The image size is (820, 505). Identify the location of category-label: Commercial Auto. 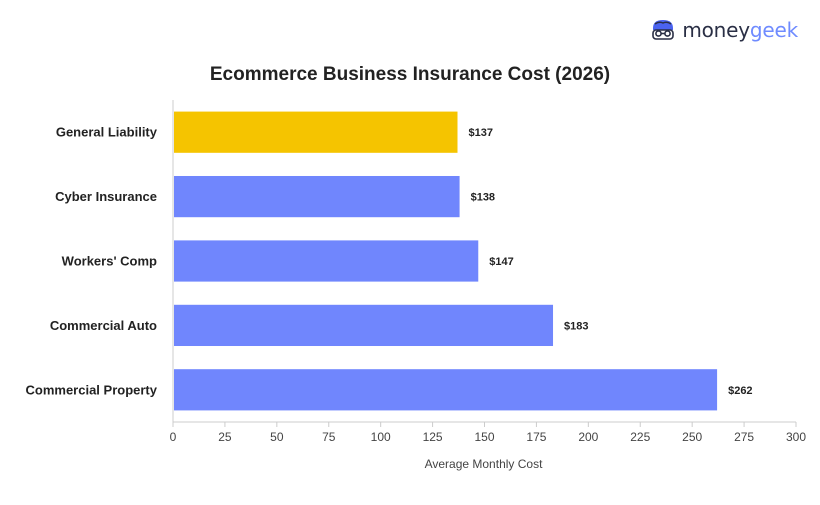
(103, 325).